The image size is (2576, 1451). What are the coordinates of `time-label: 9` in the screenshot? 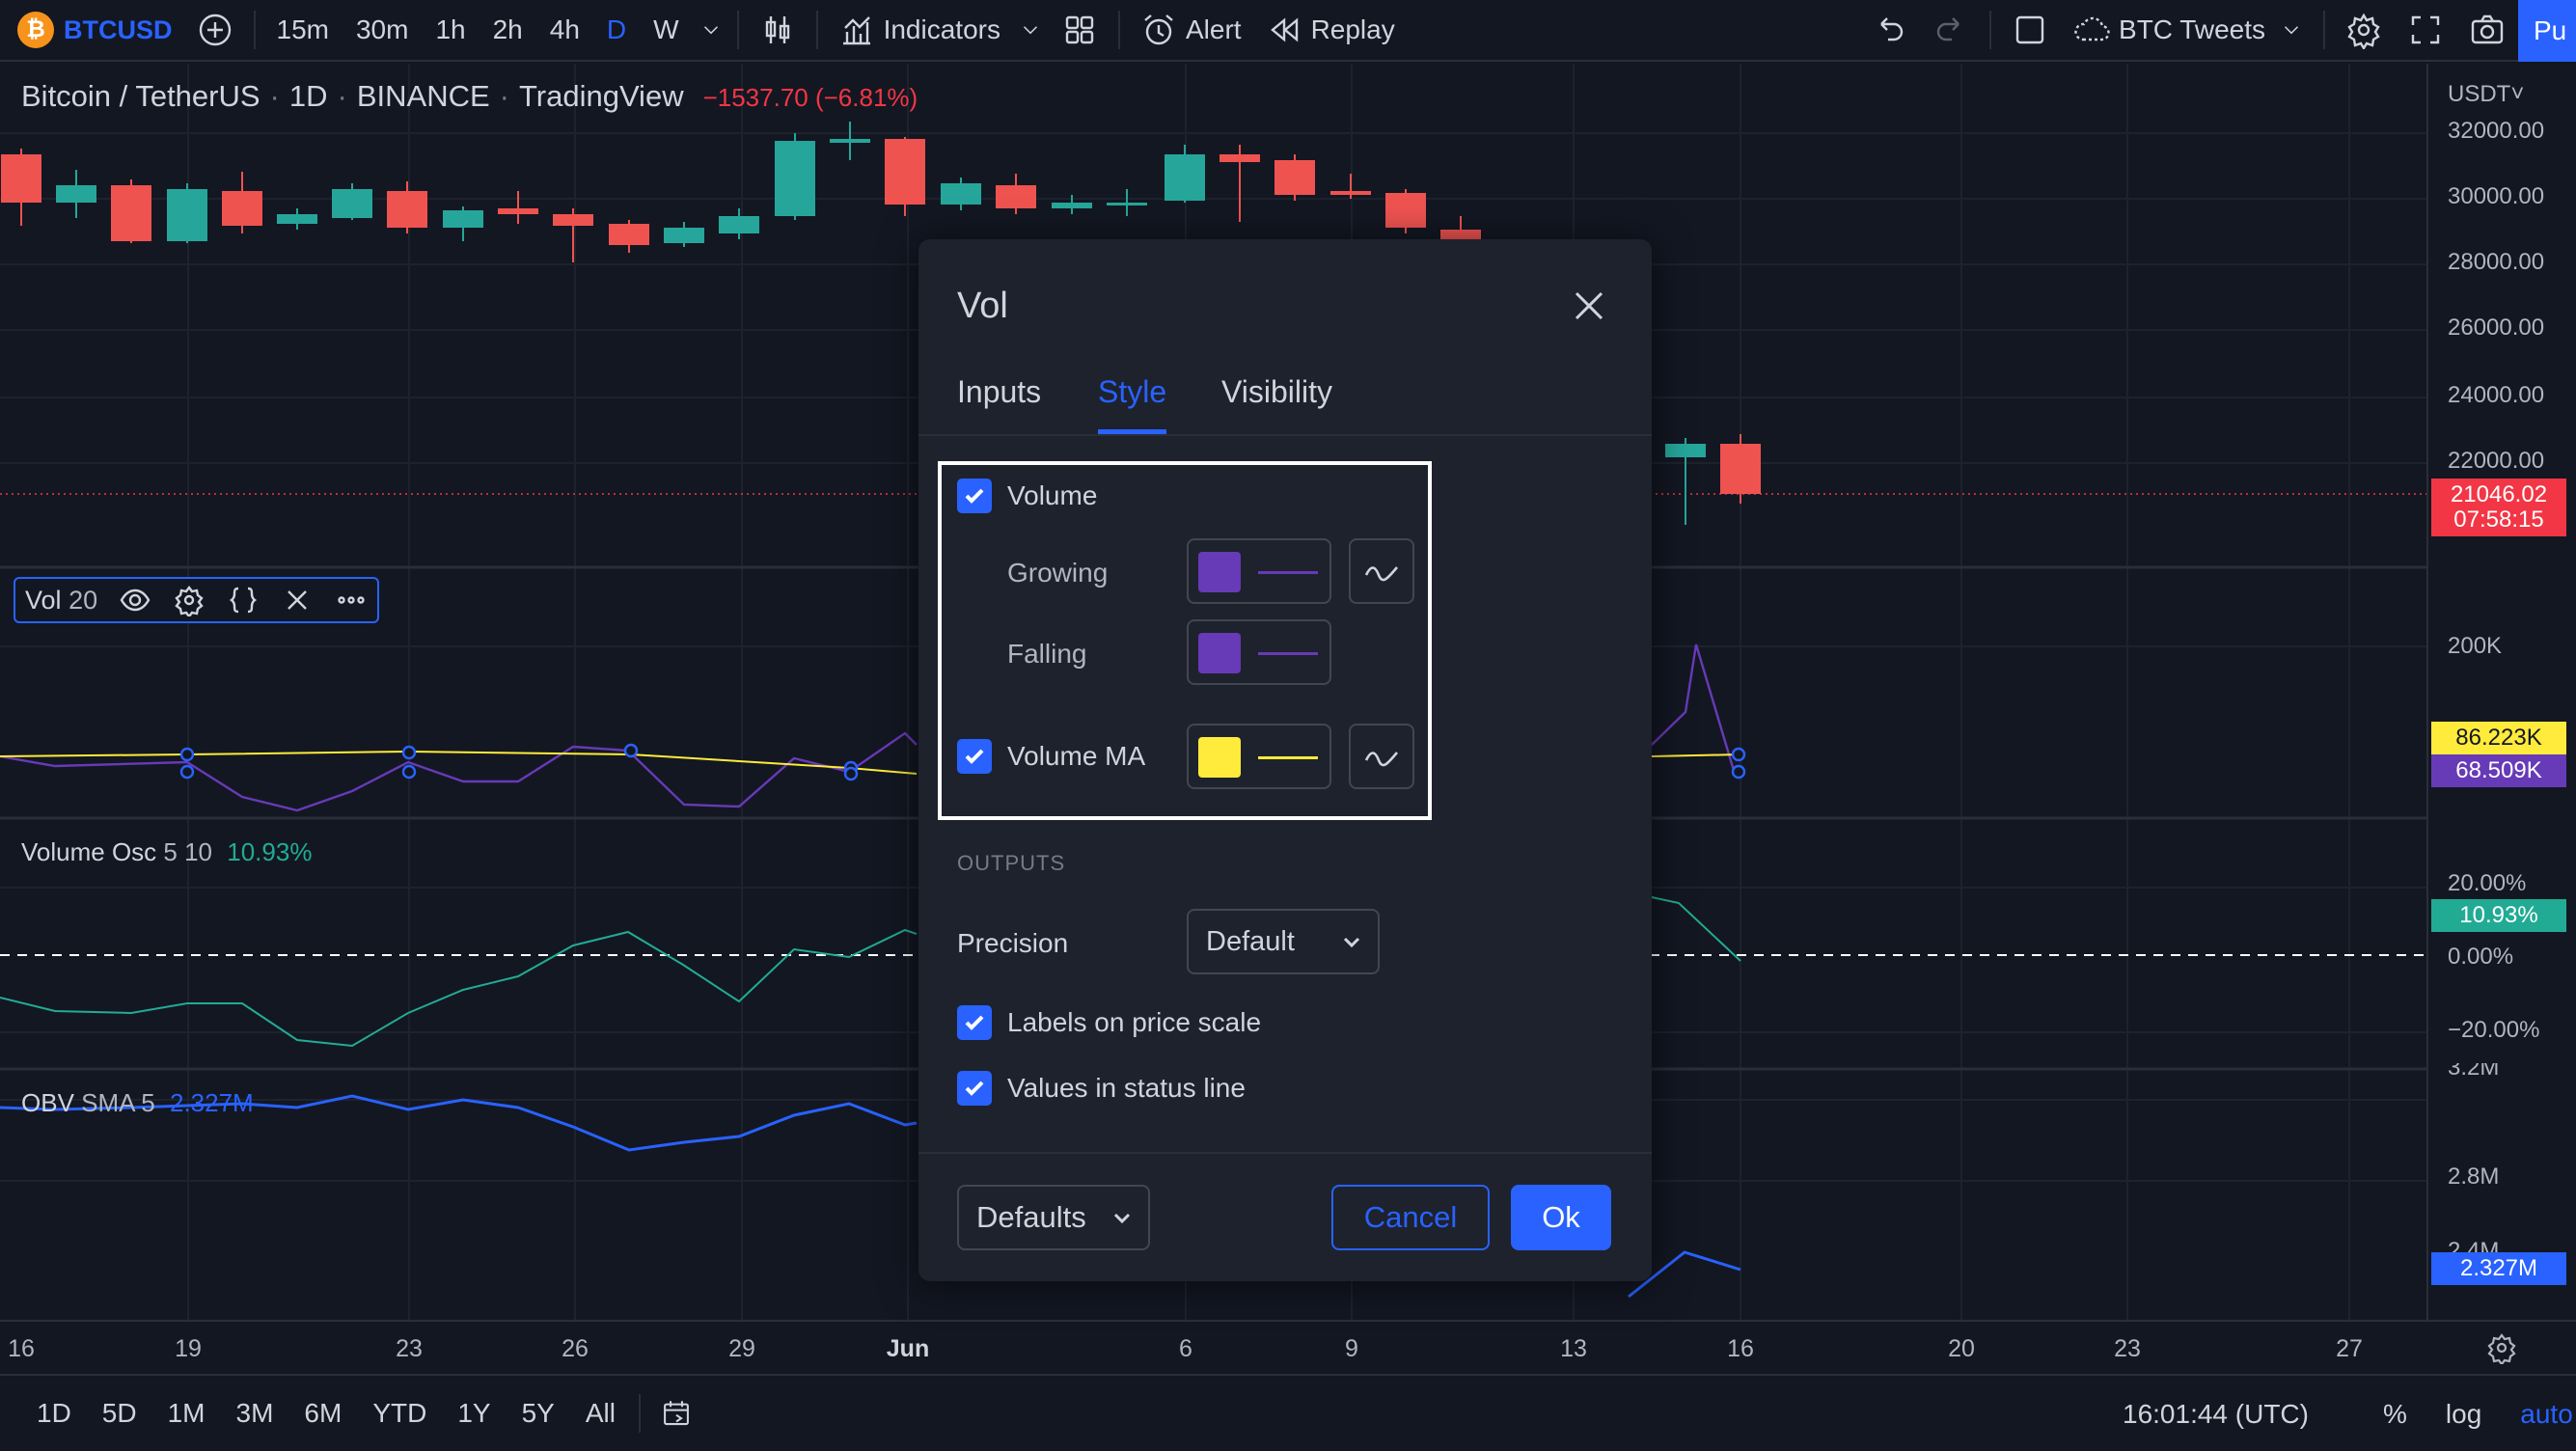 It's located at (1352, 1348).